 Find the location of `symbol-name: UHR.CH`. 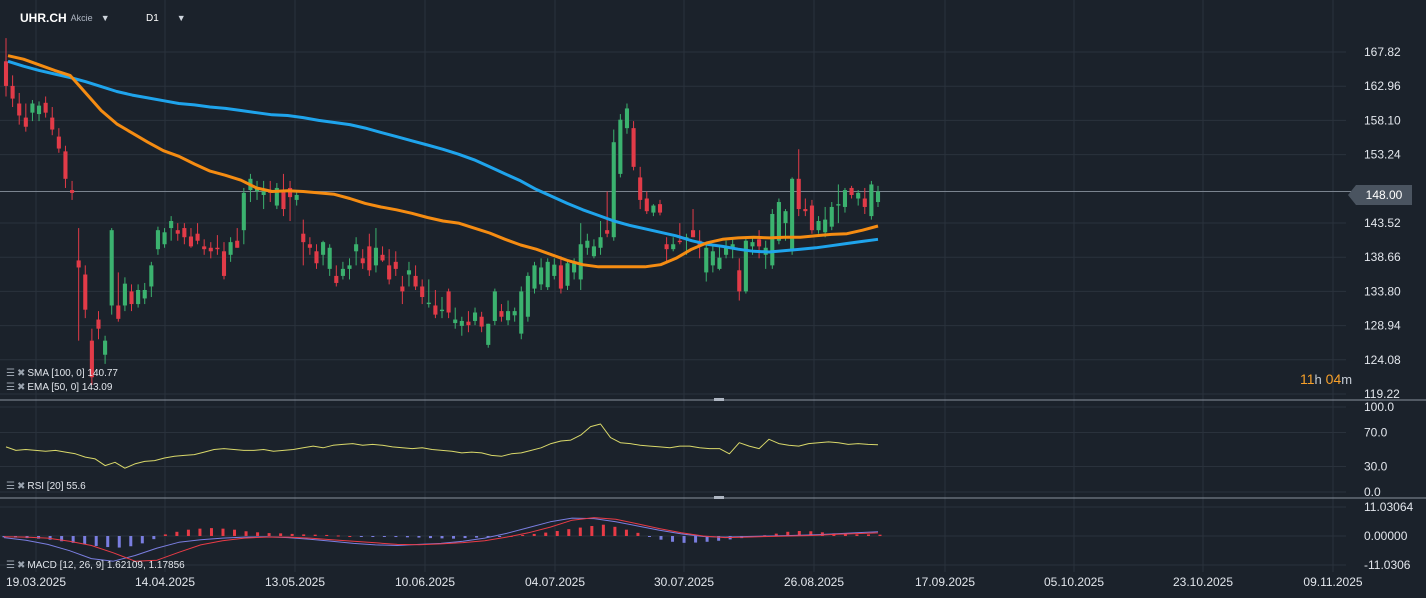

symbol-name: UHR.CH is located at coordinates (43, 18).